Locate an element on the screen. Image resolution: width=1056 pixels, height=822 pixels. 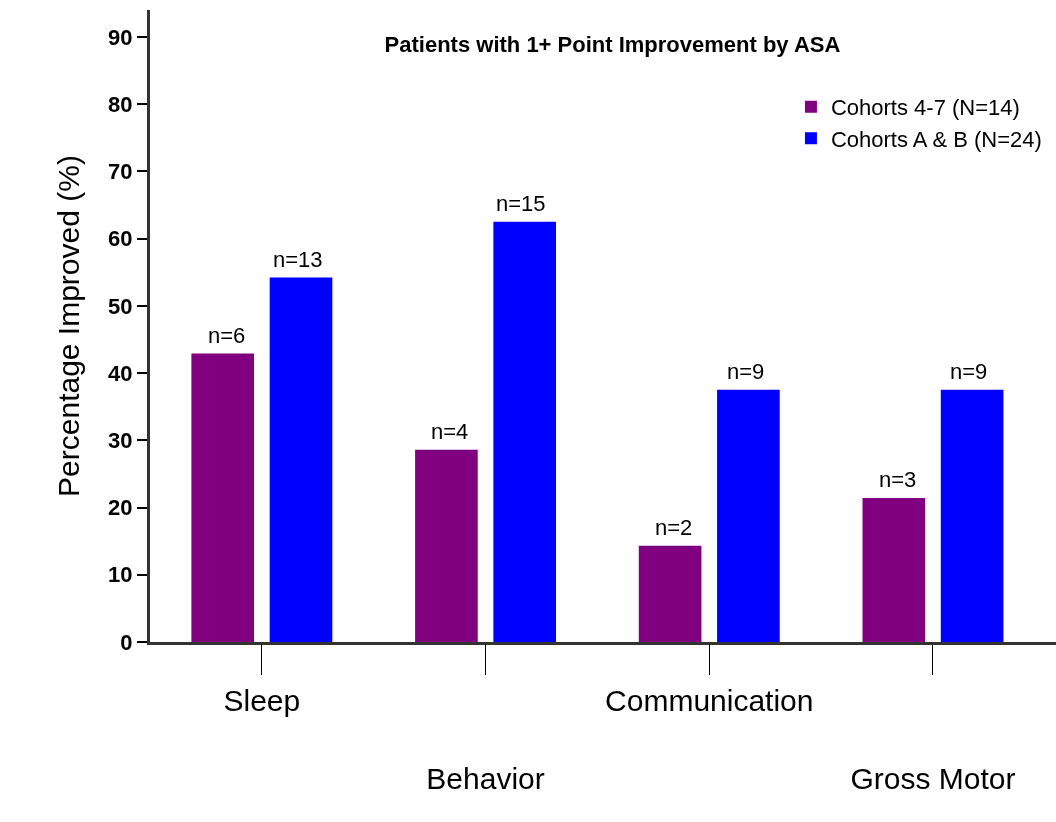
y-tick-label: 20 is located at coordinates (120, 508).